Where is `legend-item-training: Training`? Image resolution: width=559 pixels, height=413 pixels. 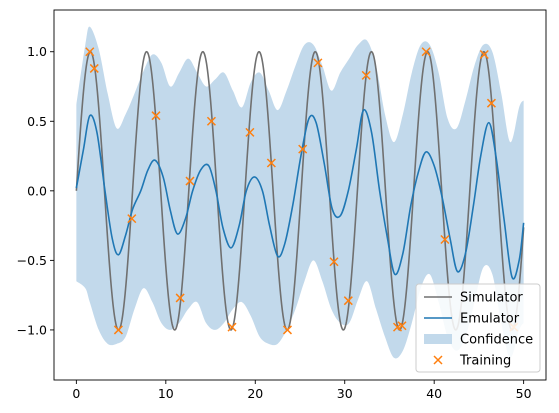
legend-item-training: Training is located at coordinates (472, 361).